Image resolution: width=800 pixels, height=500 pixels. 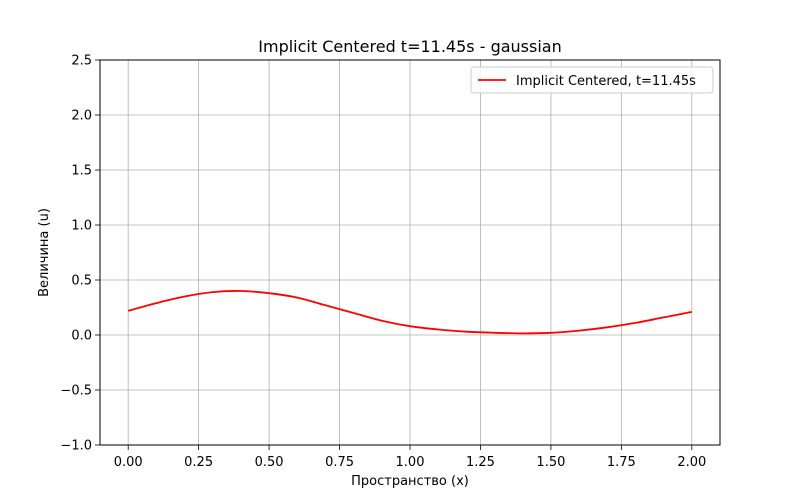 I want to click on x-tick-label: 0.25, so click(x=198, y=462).